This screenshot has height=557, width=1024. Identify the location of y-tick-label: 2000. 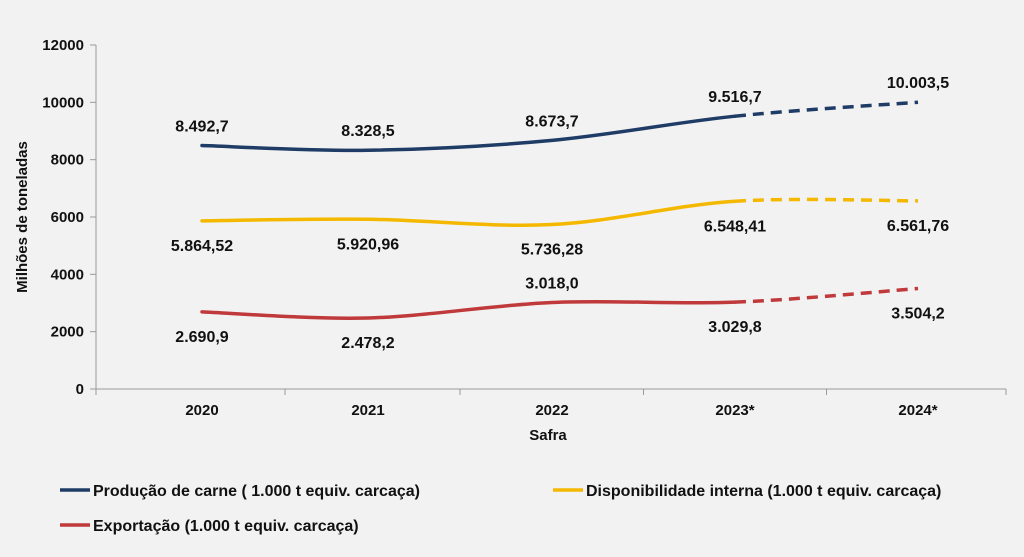
(67, 332).